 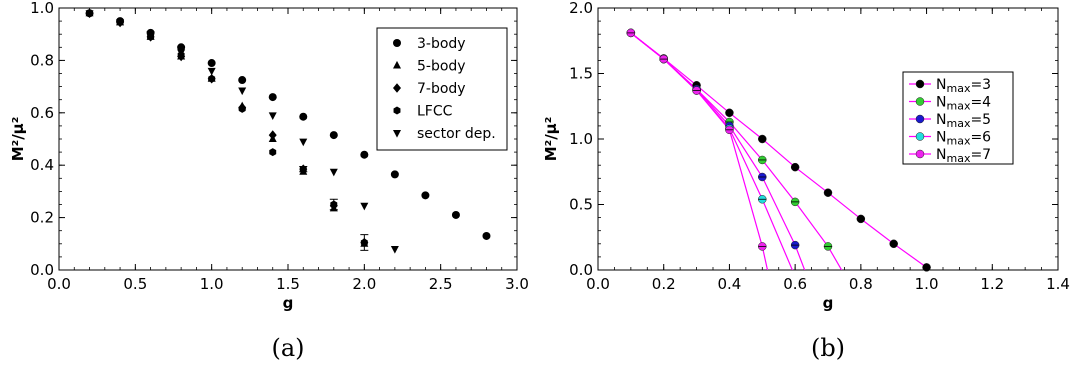 I want to click on x-tick-label: 3.0, so click(x=517, y=284).